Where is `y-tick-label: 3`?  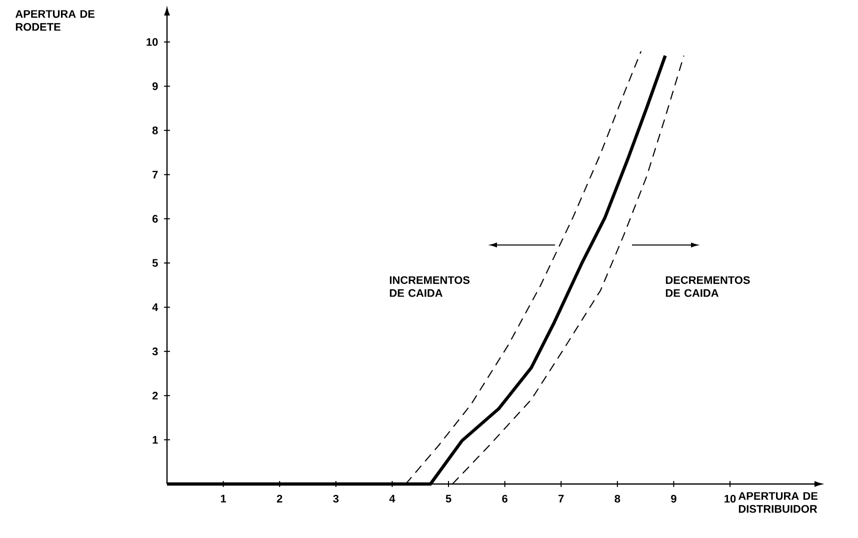
y-tick-label: 3 is located at coordinates (155, 352).